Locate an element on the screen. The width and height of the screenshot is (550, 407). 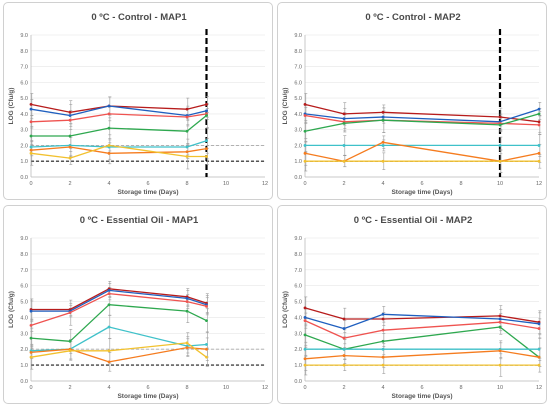
y-tick-label: 3.0 is located at coordinates (298, 334).